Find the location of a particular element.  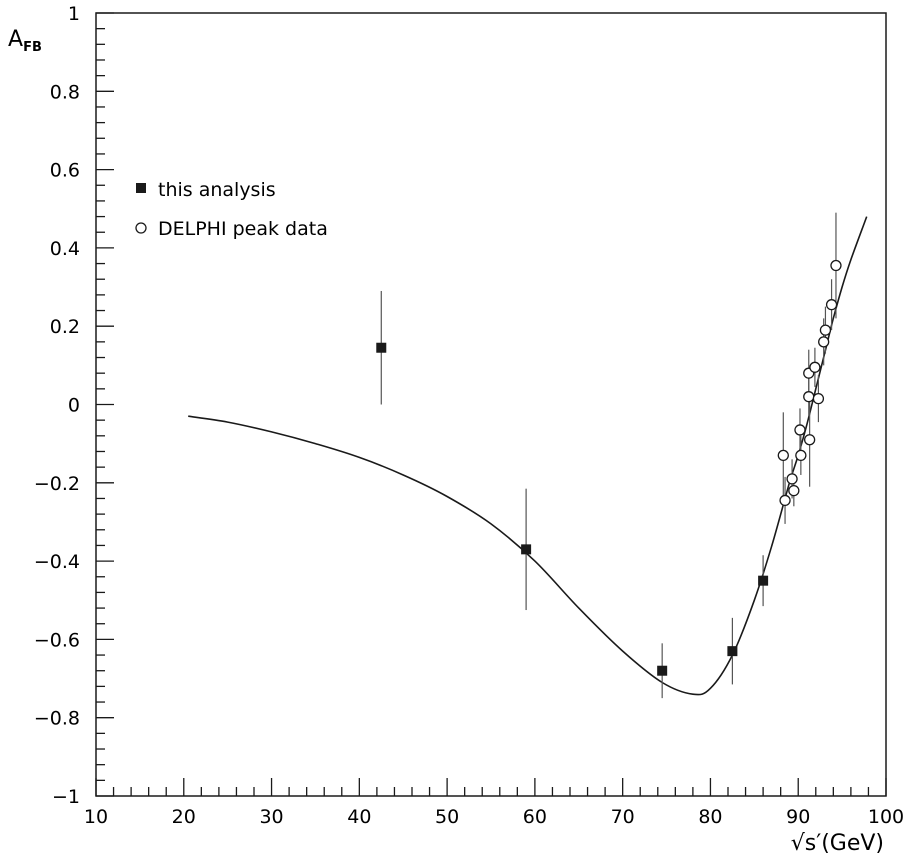

y-tick-label: 1 is located at coordinates (74, 14).